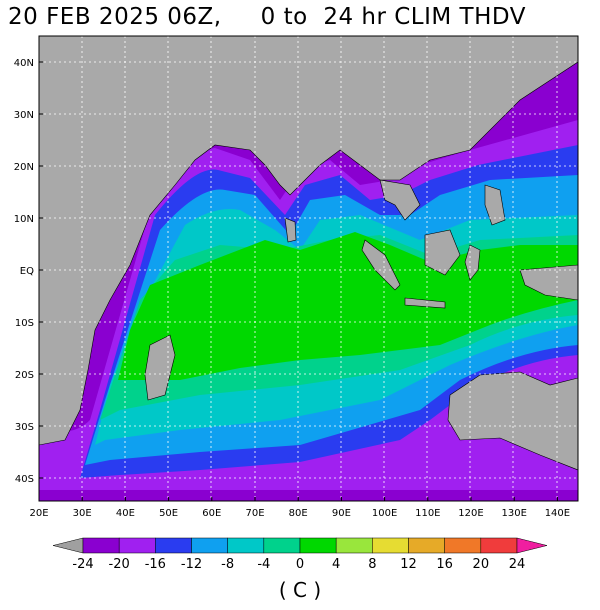  What do you see at coordinates (557, 513) in the screenshot?
I see `lon-tick-label: 140E` at bounding box center [557, 513].